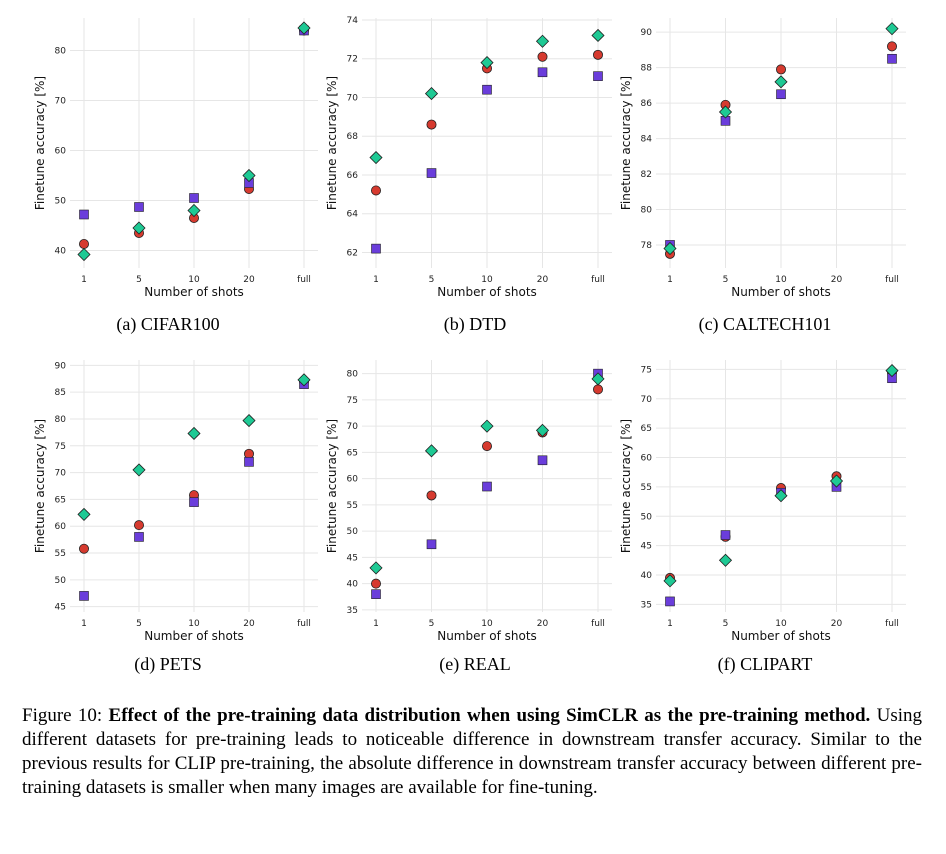  Describe the element at coordinates (61, 581) in the screenshot. I see `y-tick-label: 50` at that location.